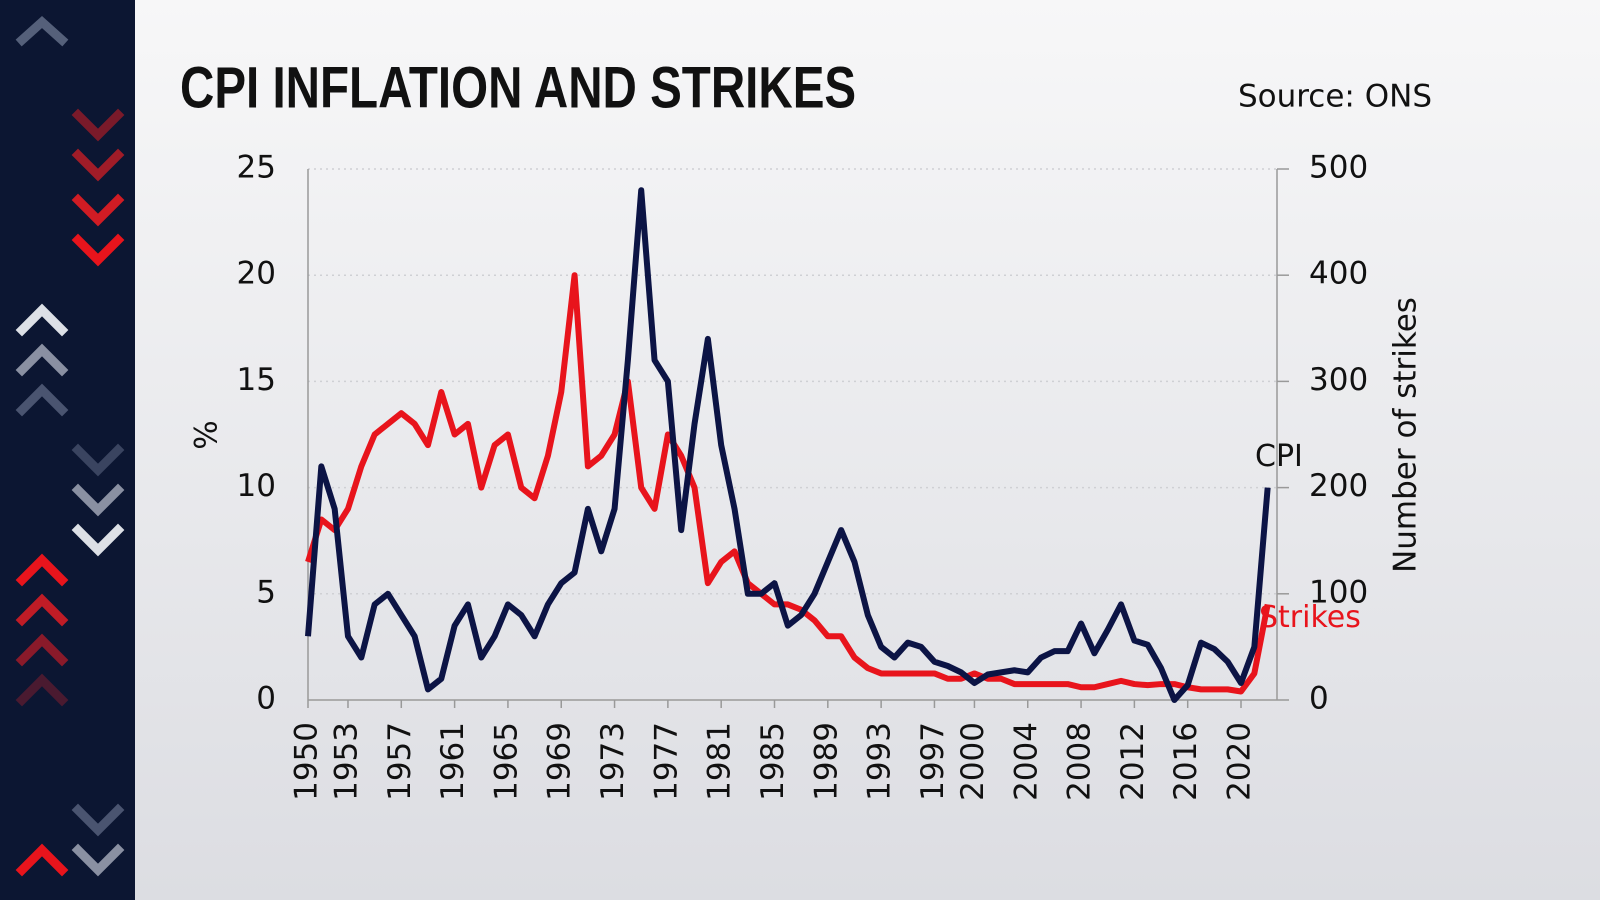 Image resolution: width=1600 pixels, height=904 pixels. What do you see at coordinates (400, 761) in the screenshot?
I see `x-tick-label: 1957` at bounding box center [400, 761].